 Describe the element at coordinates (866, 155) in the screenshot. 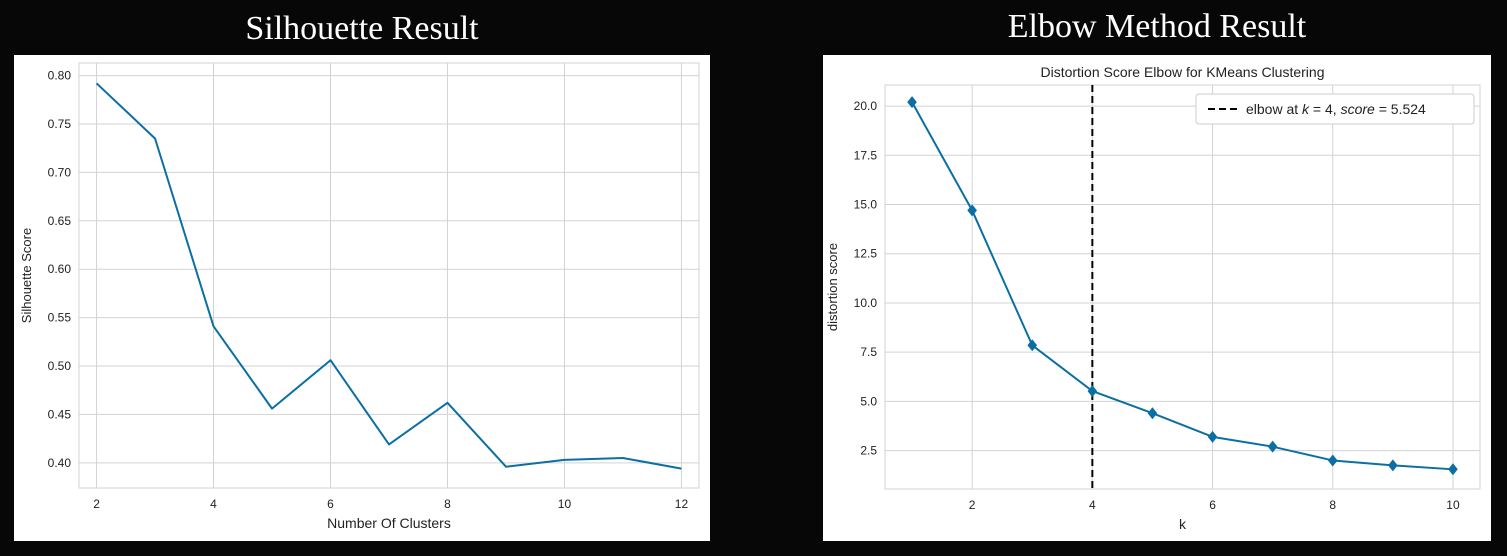

I see `elbow-y-tick-label: 17.5` at that location.